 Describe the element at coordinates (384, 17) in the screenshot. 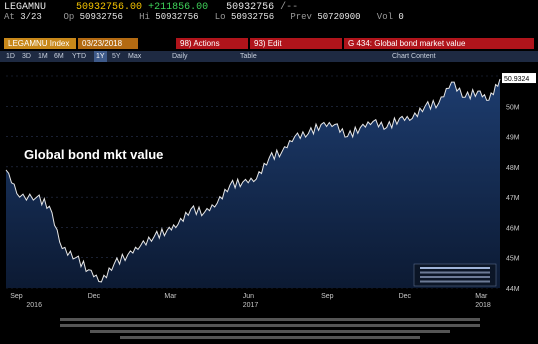

I see `volume-label: Vol` at that location.